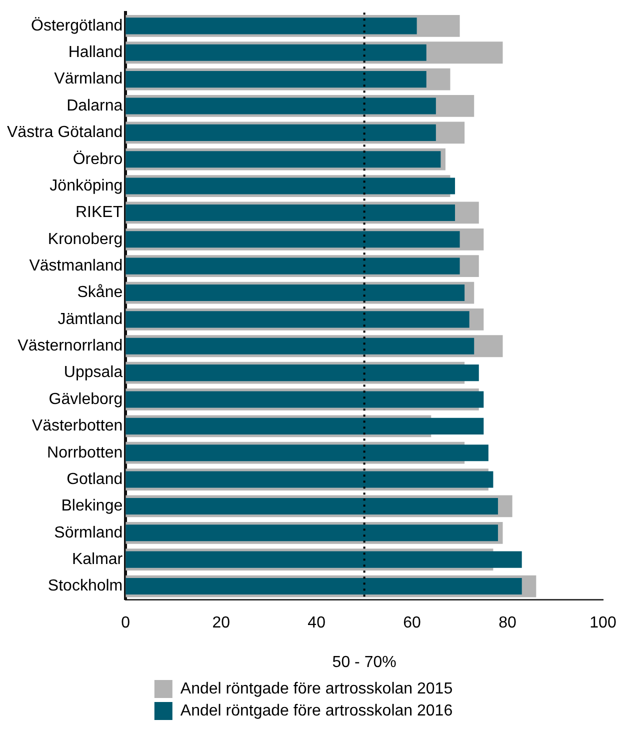  What do you see at coordinates (99, 213) in the screenshot?
I see `y-tick-label: RIKET` at bounding box center [99, 213].